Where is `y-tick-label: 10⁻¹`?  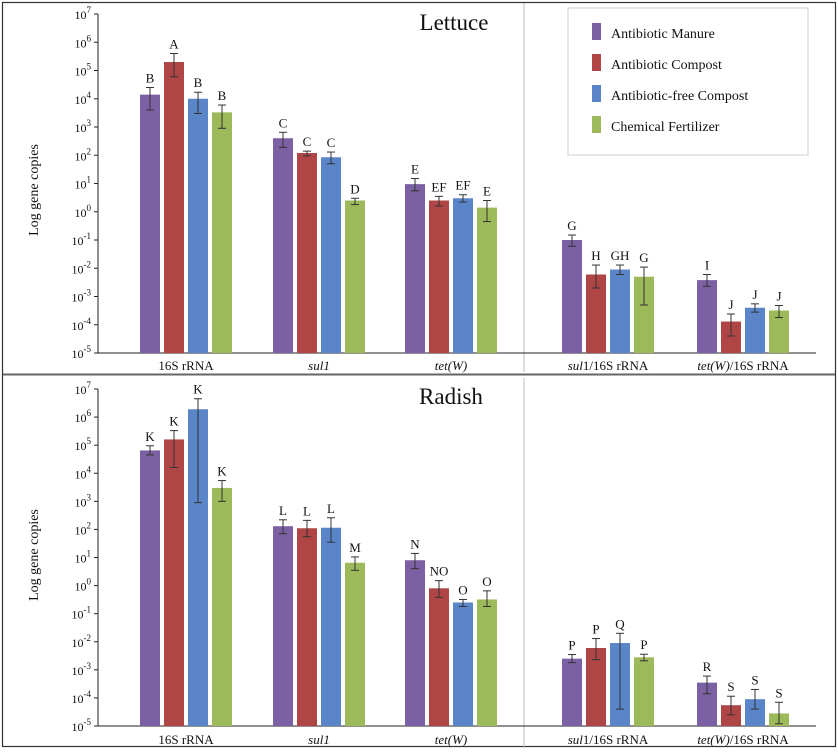
y-tick-label: 10⁻¹ is located at coordinates (82, 239).